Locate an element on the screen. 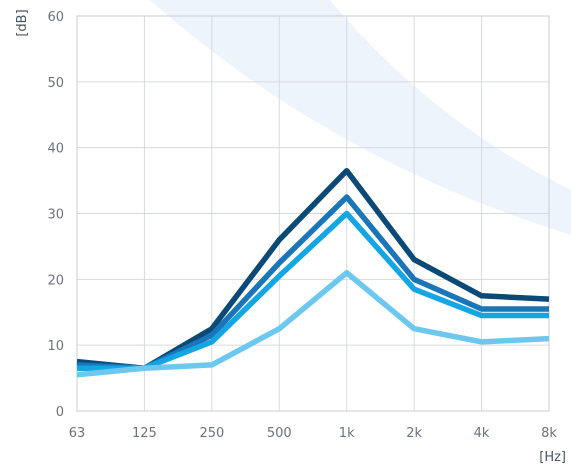 The width and height of the screenshot is (571, 473). y-tick-label: 10 is located at coordinates (55, 346).